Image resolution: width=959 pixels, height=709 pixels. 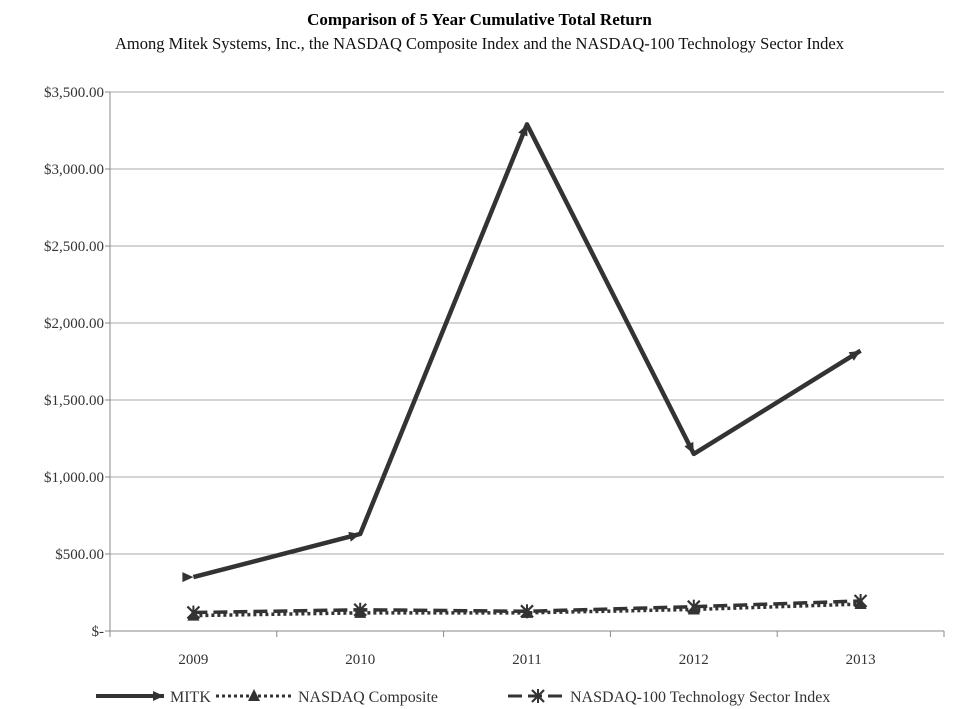 I want to click on x-tick-label: 2011, so click(x=526, y=660).